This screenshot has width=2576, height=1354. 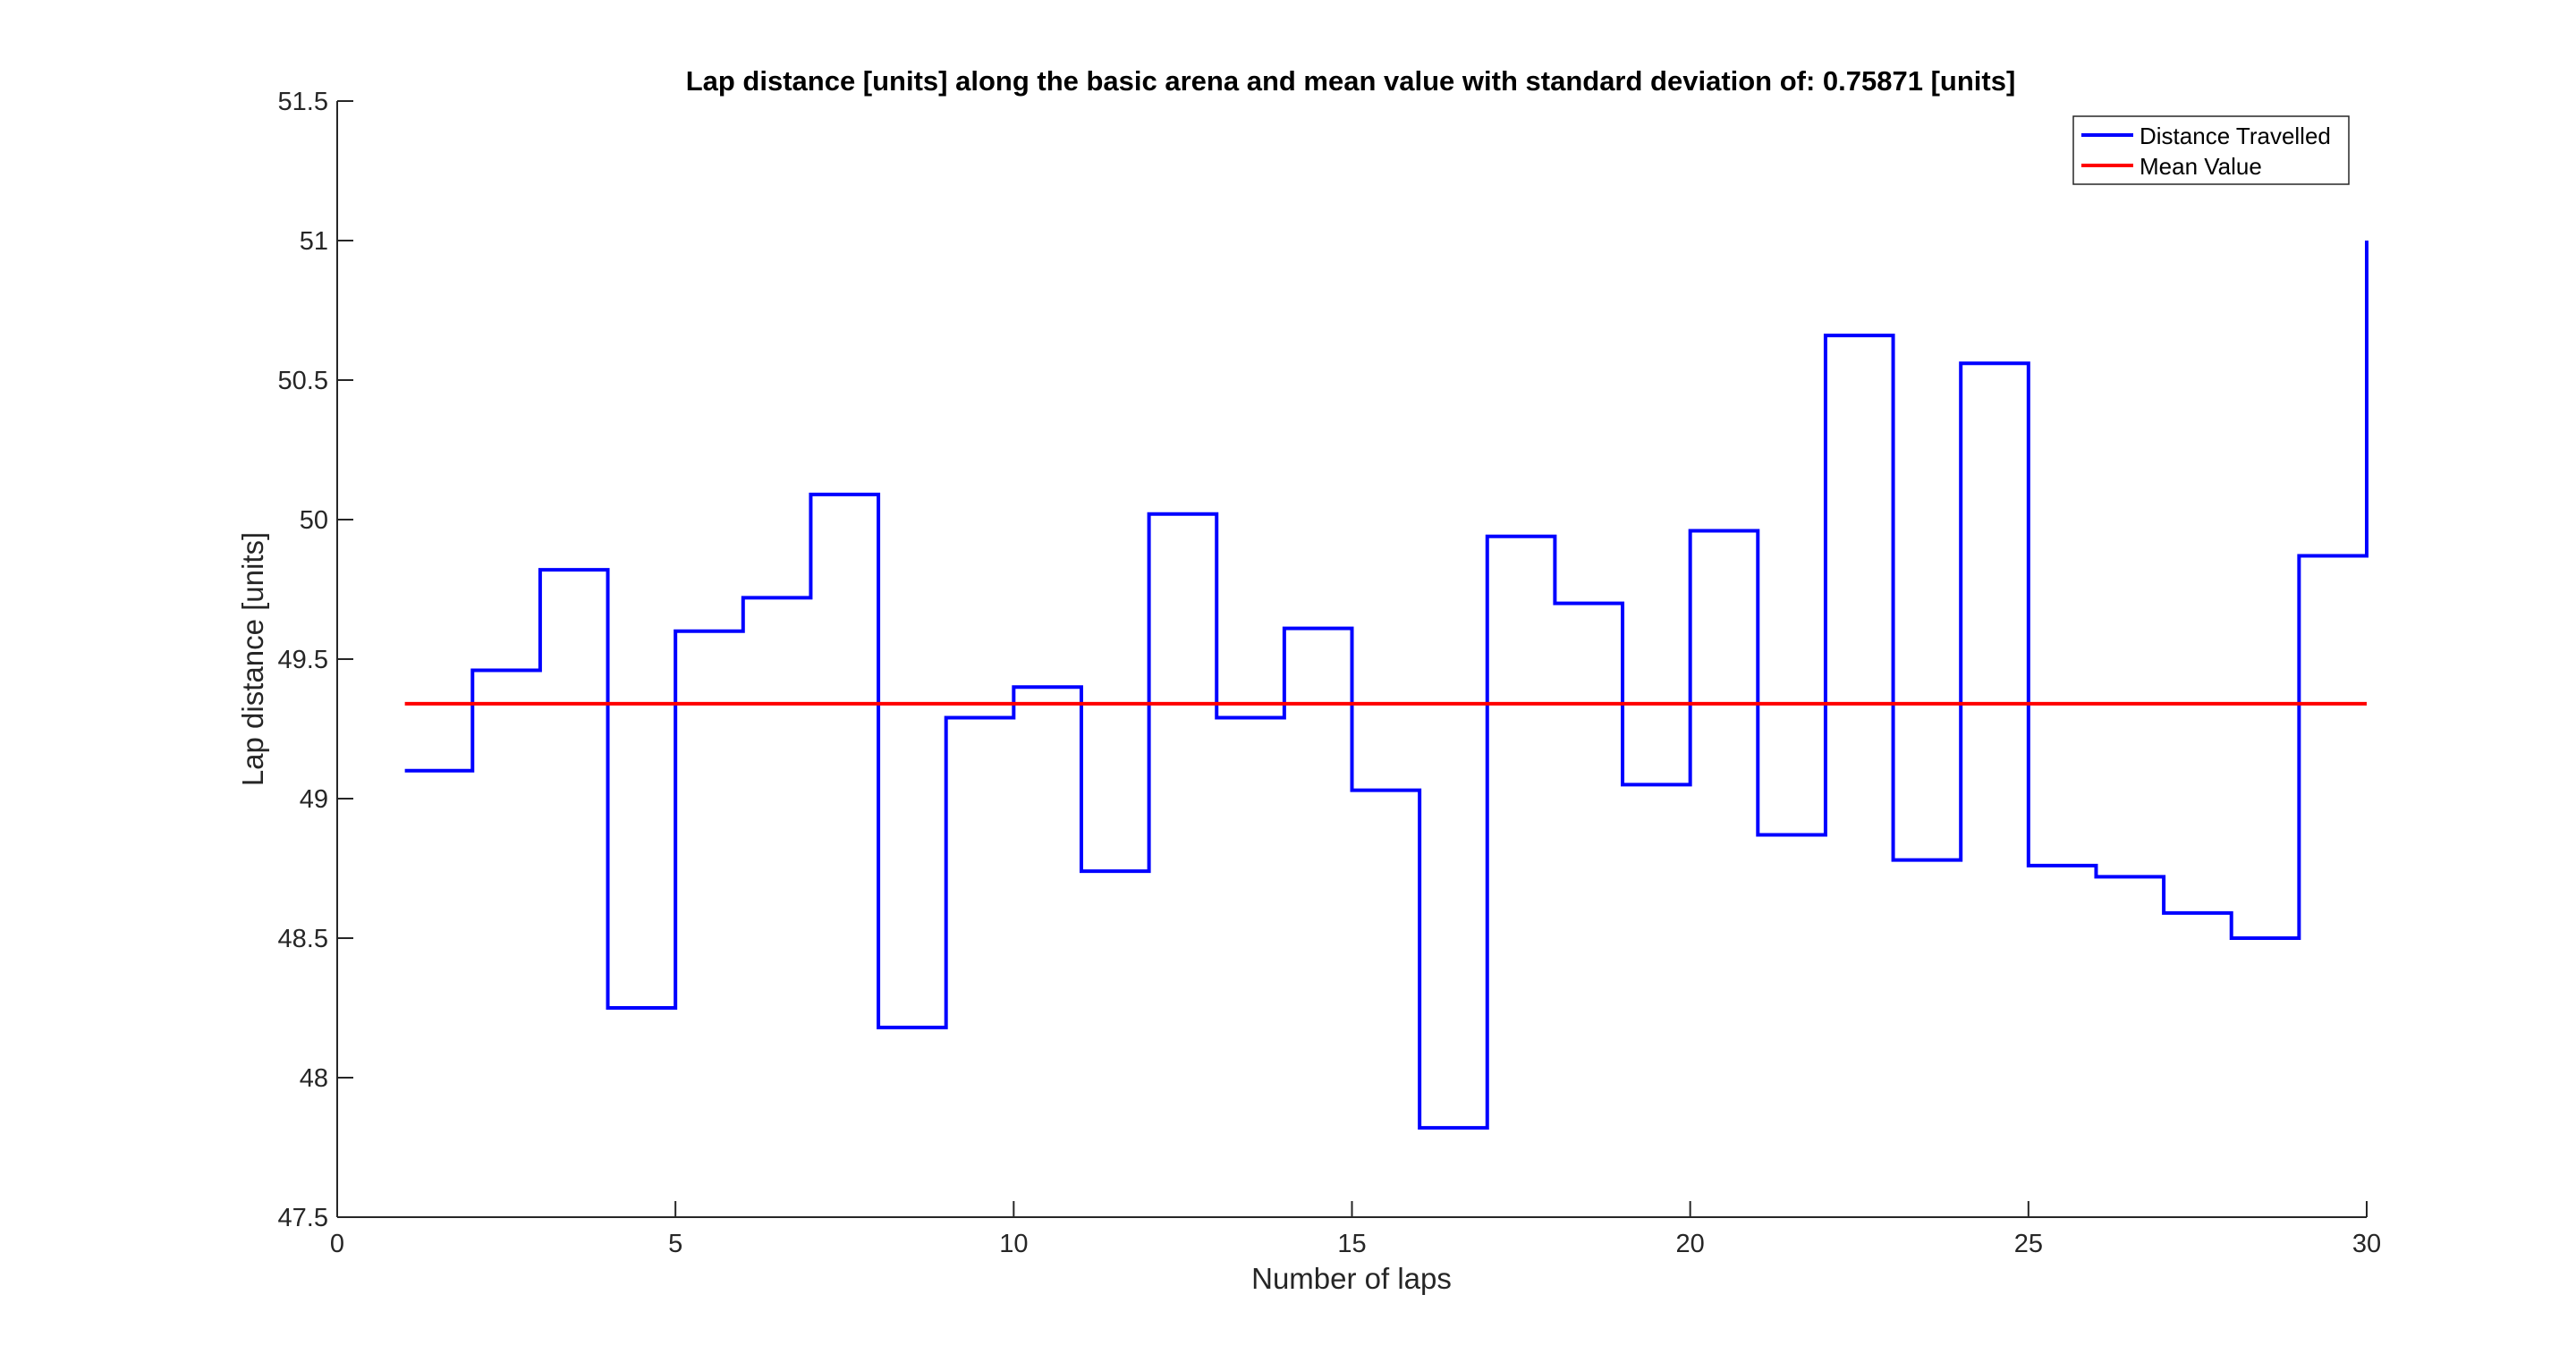 I want to click on y-tick-label: 48, so click(x=314, y=1078).